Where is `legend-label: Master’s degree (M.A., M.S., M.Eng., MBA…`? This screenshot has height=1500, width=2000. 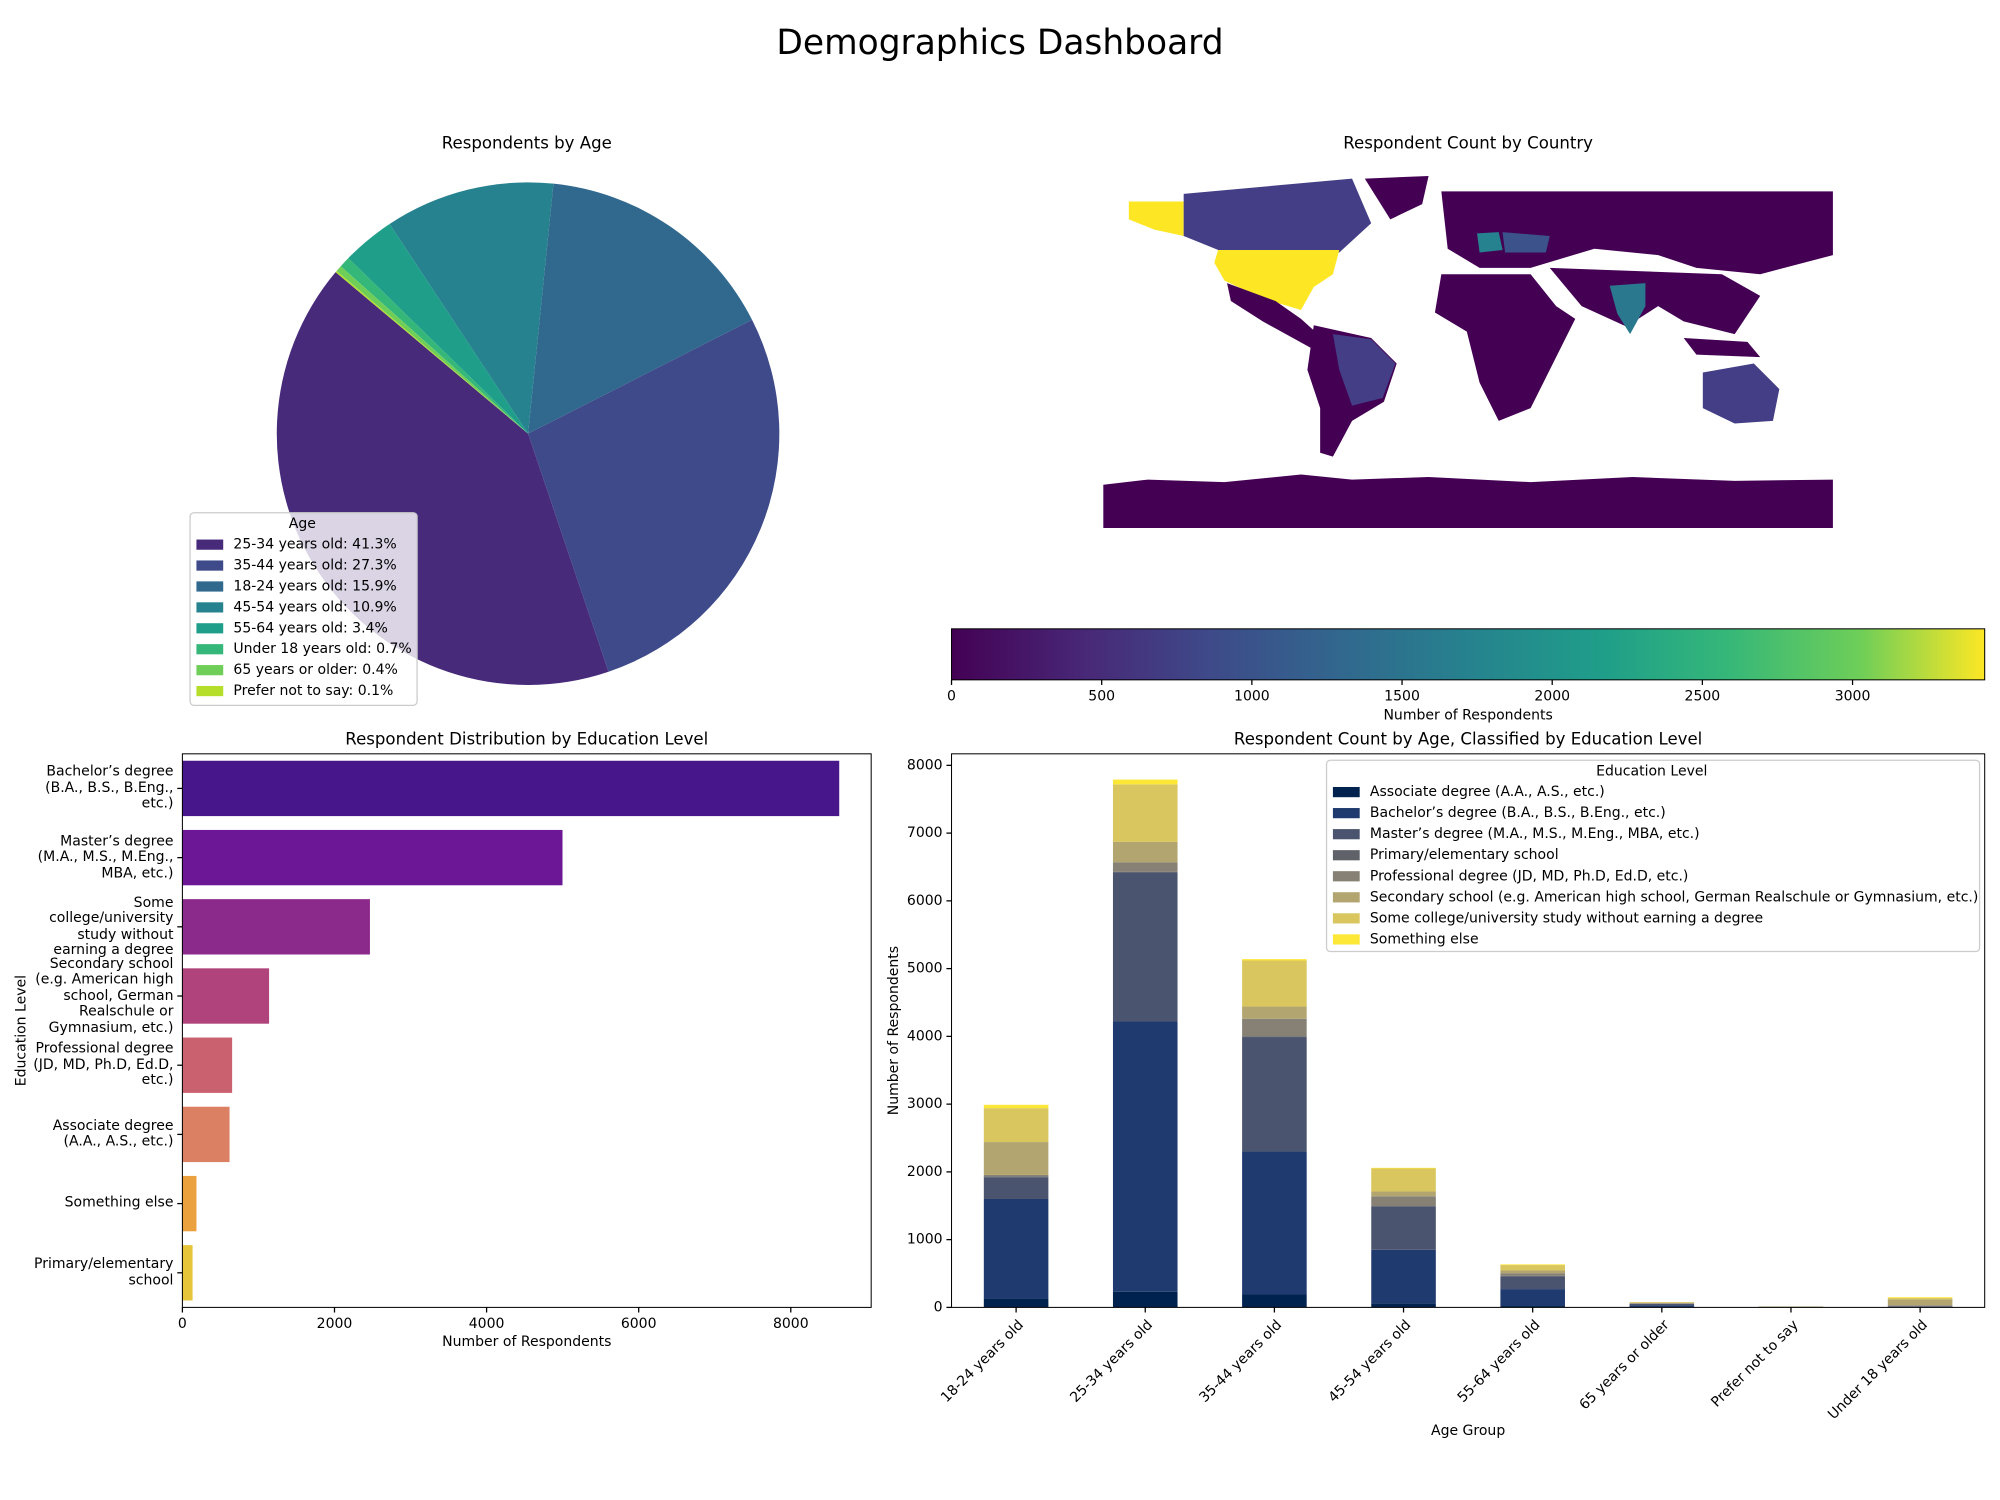 legend-label: Master’s degree (M.A., M.S., M.Eng., MBA… is located at coordinates (1535, 834).